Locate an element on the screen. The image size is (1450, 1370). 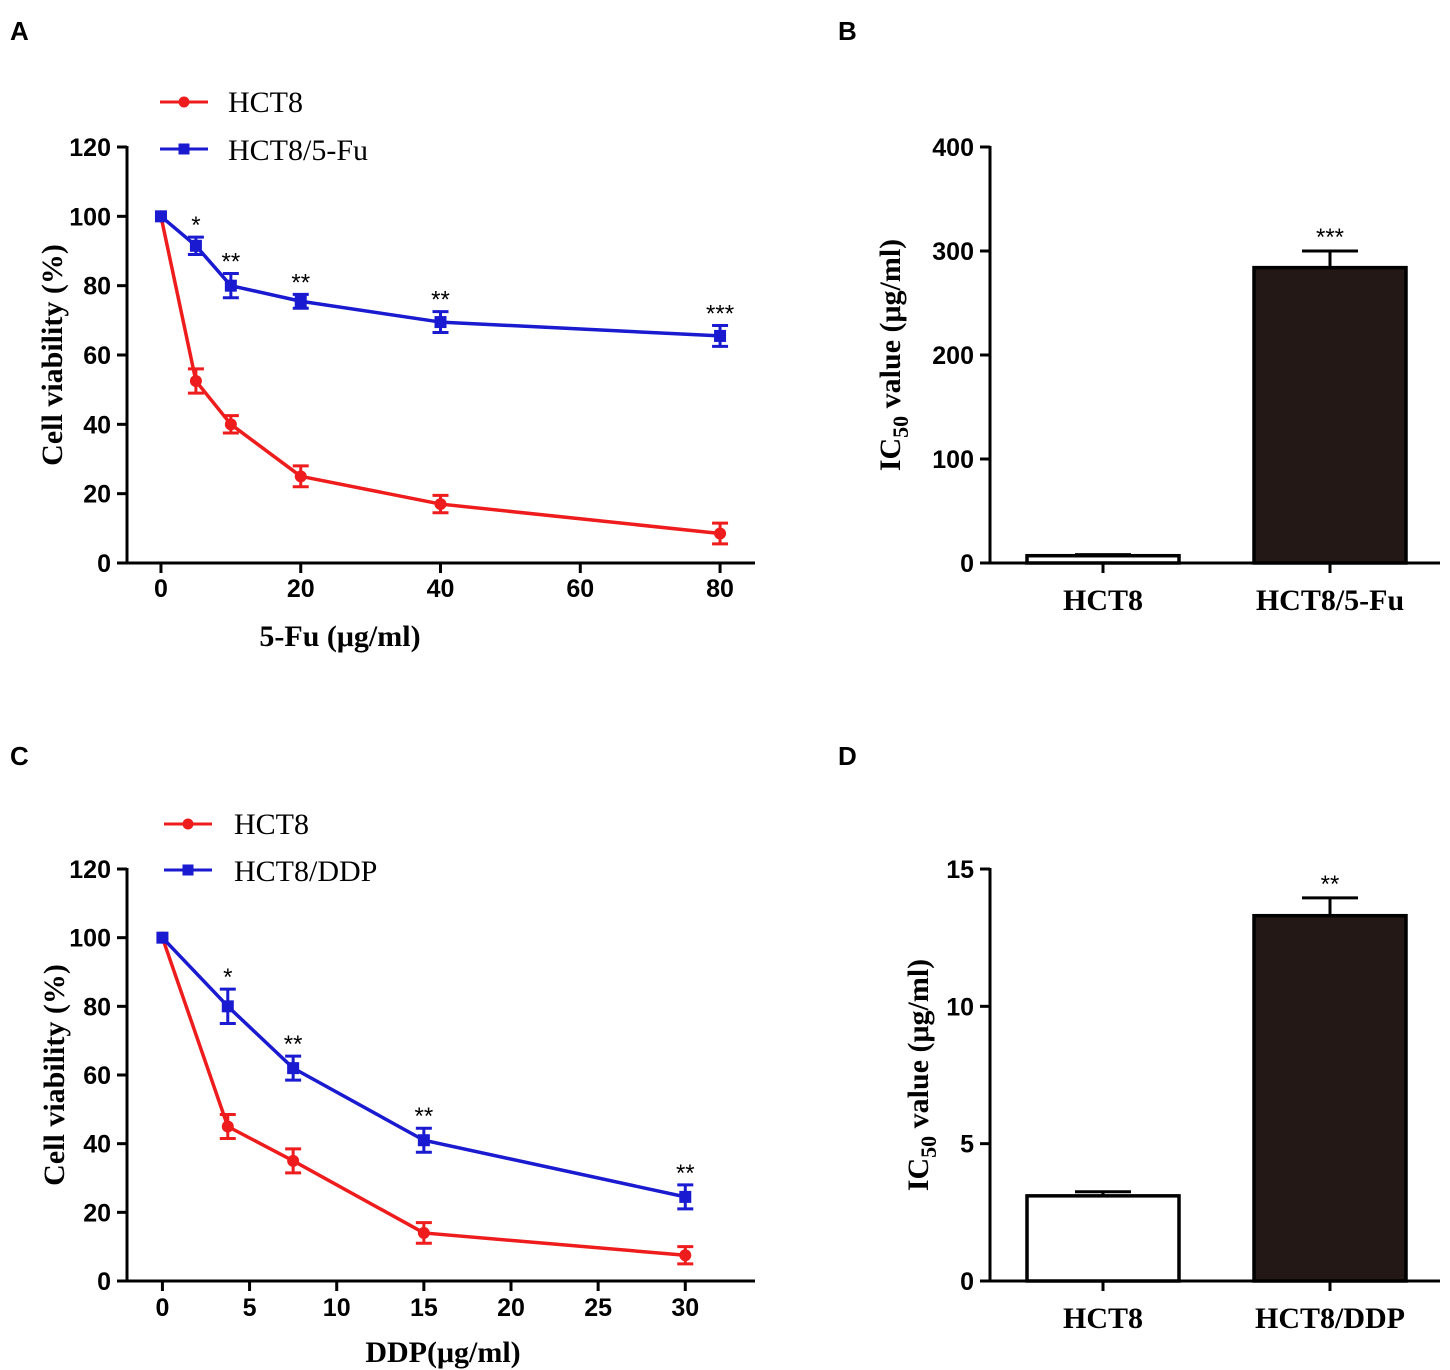
panel-a-y-tick-label: 80 is located at coordinates (97, 287).